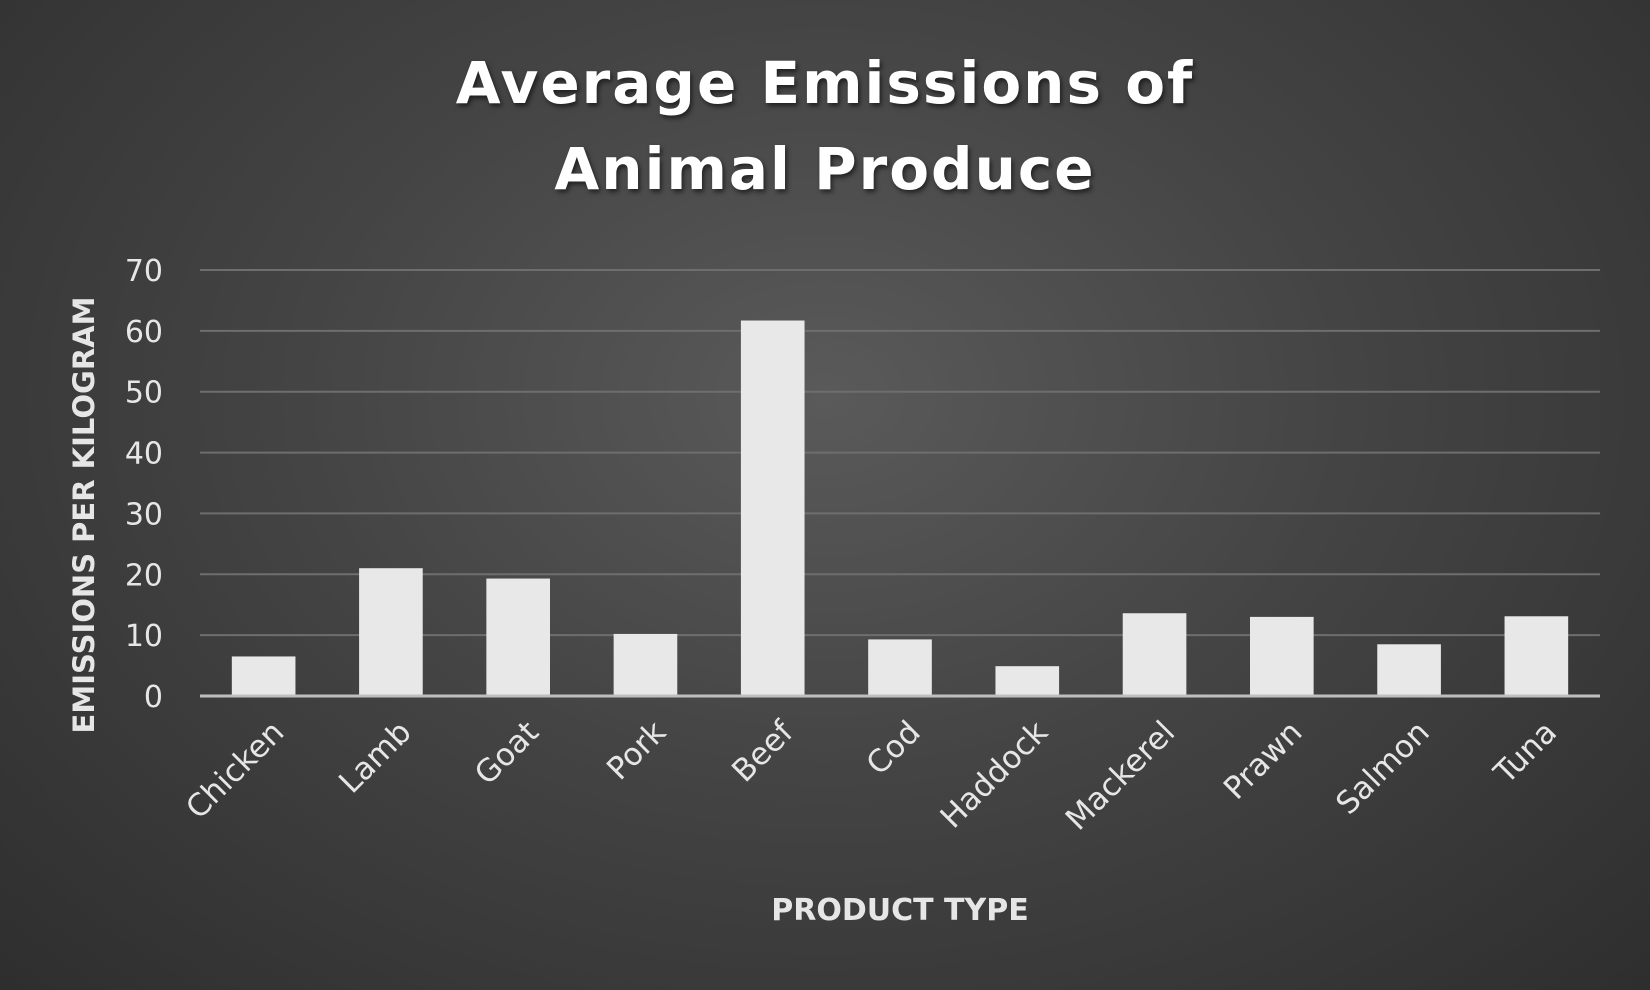 The image size is (1650, 990). What do you see at coordinates (1536, 656) in the screenshot?
I see `bar-tuna` at bounding box center [1536, 656].